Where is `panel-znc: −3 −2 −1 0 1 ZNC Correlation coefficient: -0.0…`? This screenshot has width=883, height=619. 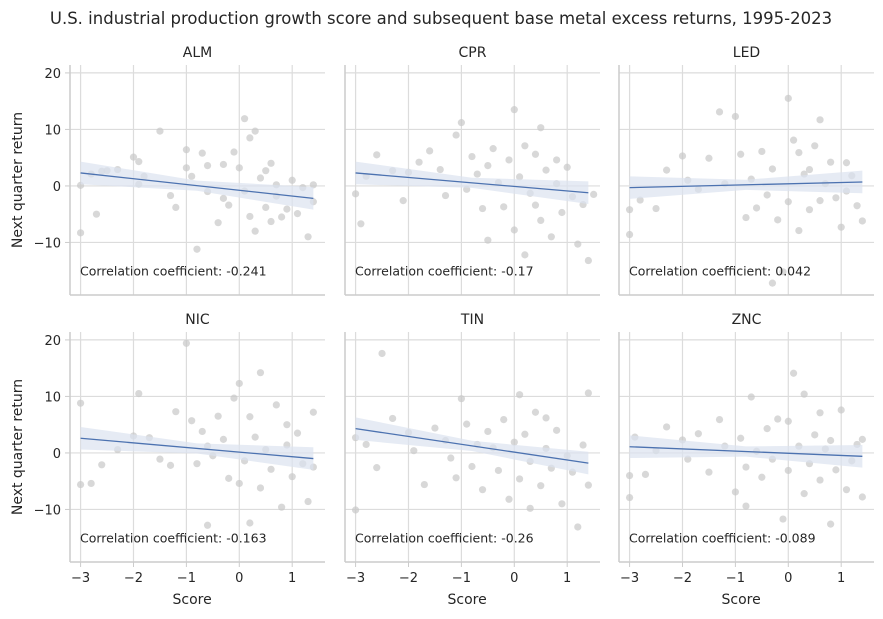
panel-znc: −3 −2 −1 0 1 ZNC Correlation coefficient: -0.0… is located at coordinates (746, 460).